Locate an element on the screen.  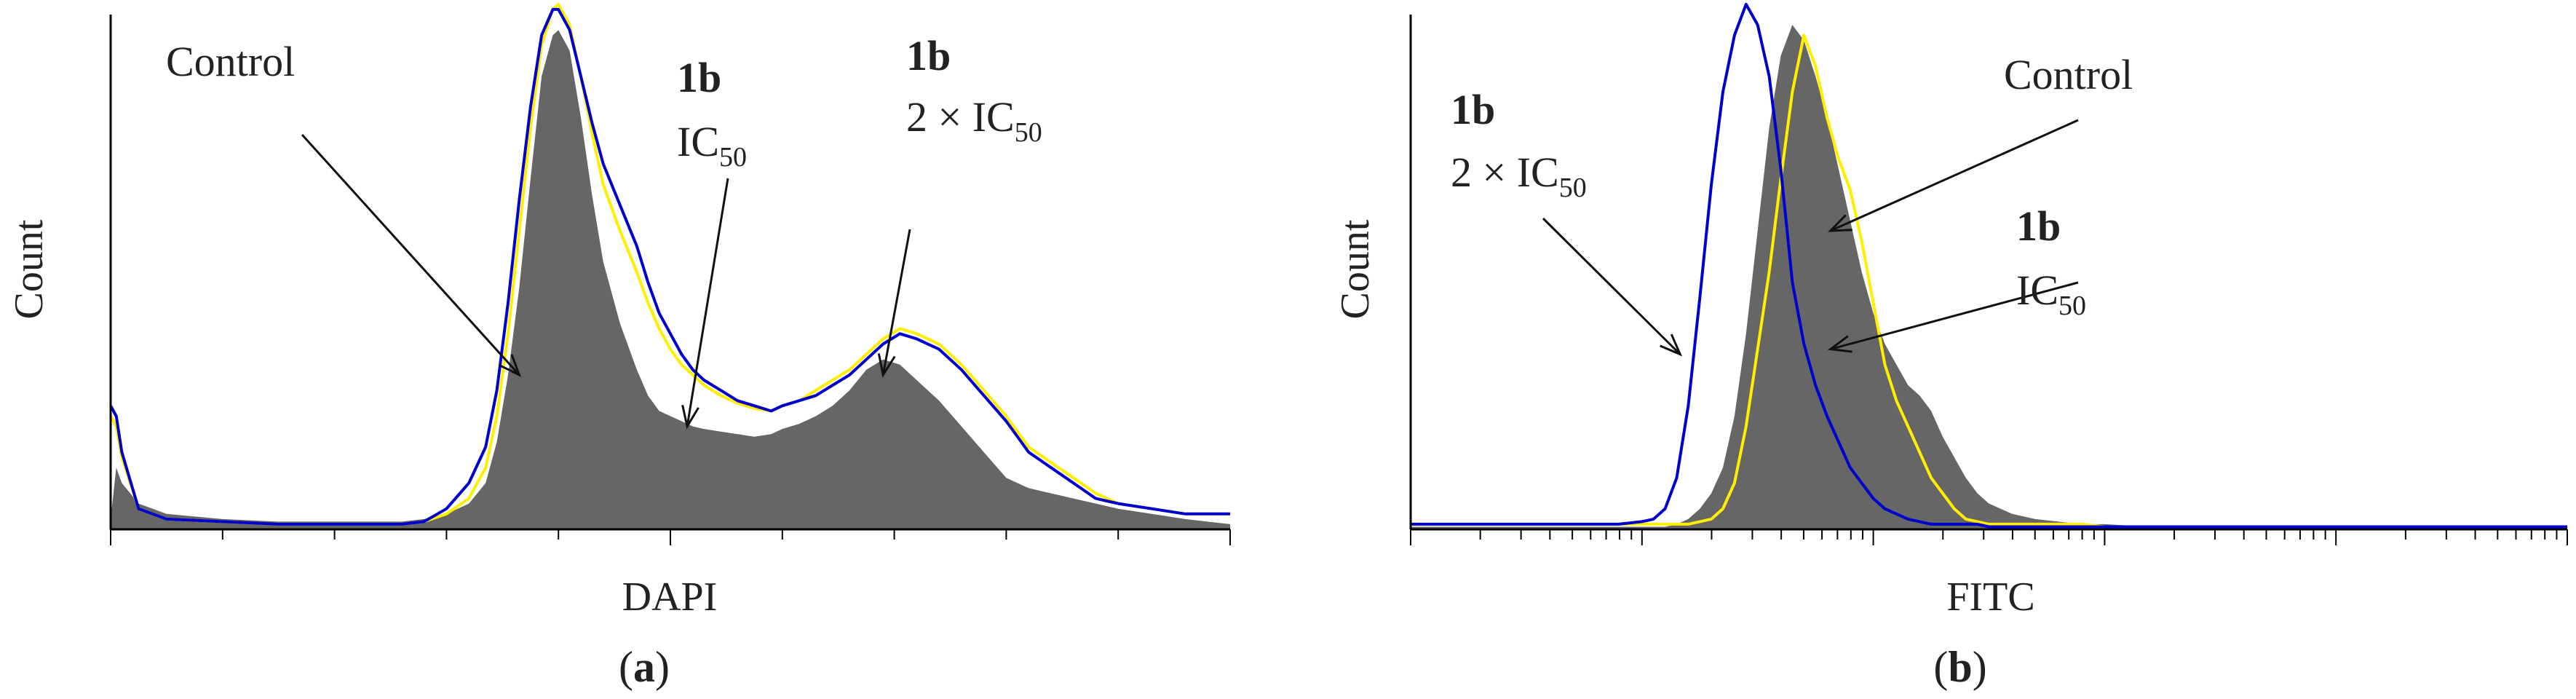
panel-a-ylabel: Count is located at coordinates (29, 269).